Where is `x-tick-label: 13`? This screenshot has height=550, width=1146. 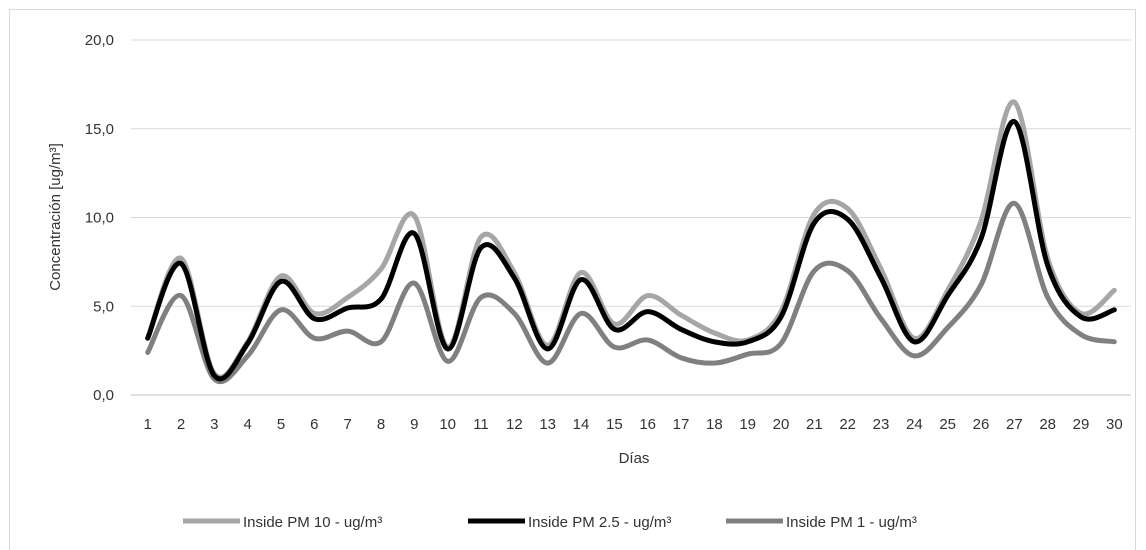
x-tick-label: 13 is located at coordinates (547, 424).